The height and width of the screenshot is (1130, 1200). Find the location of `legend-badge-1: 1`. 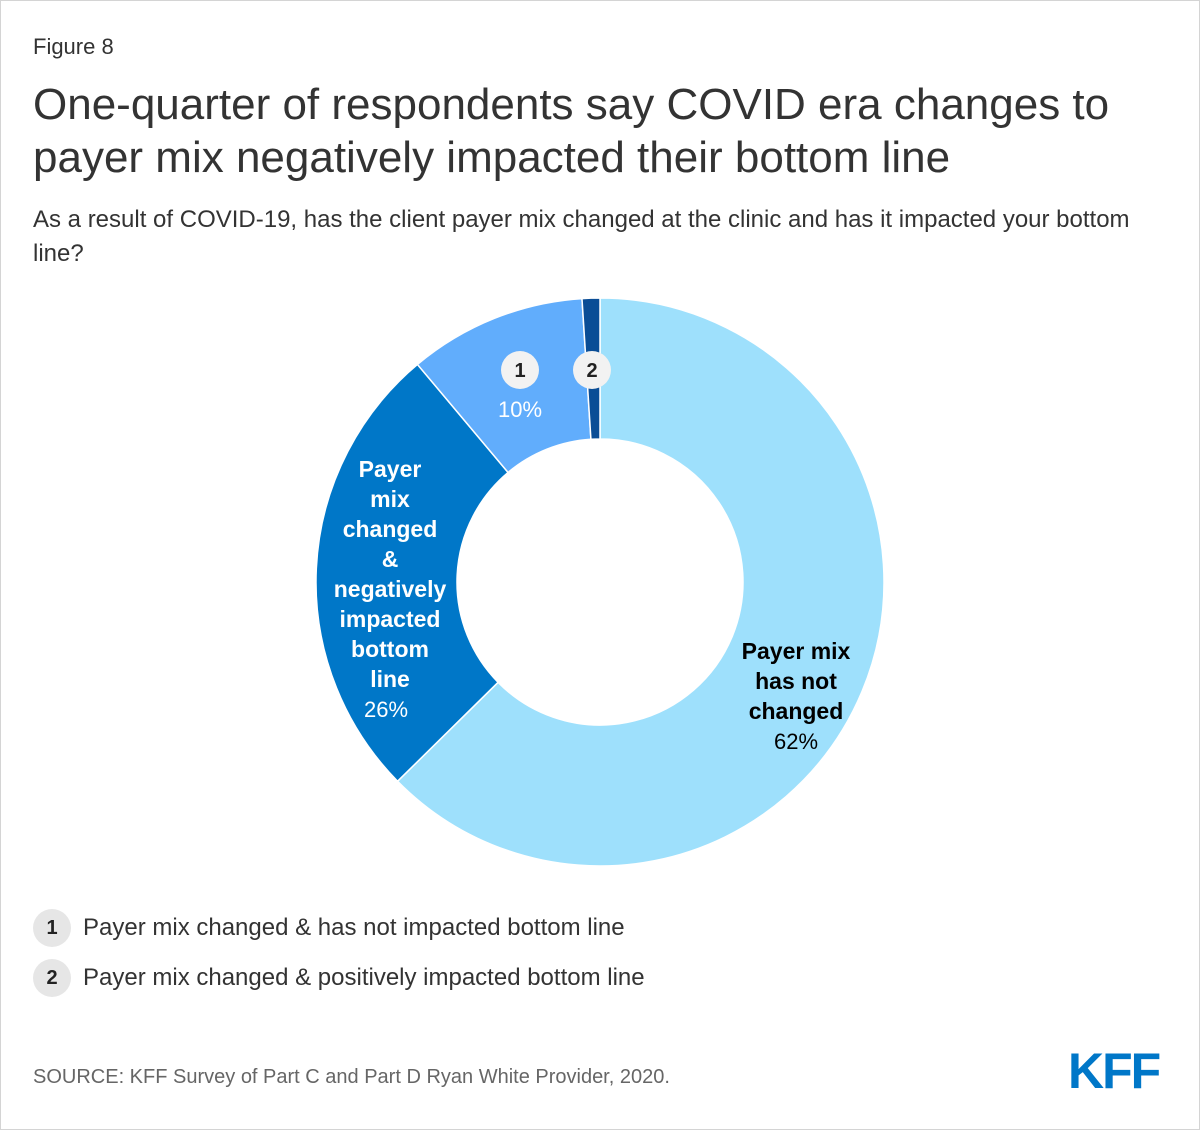

legend-badge-1: 1 is located at coordinates (52, 928).